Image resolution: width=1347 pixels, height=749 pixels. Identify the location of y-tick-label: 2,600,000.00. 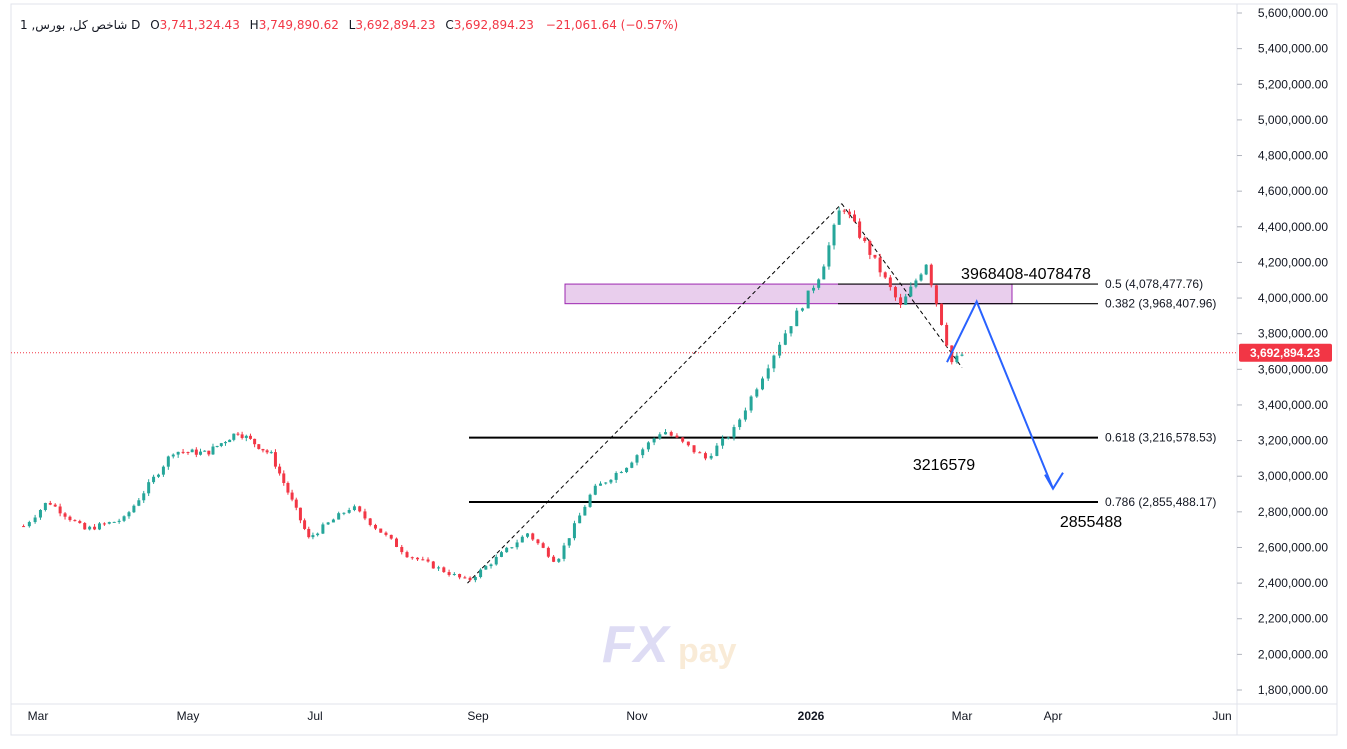
(1293, 547).